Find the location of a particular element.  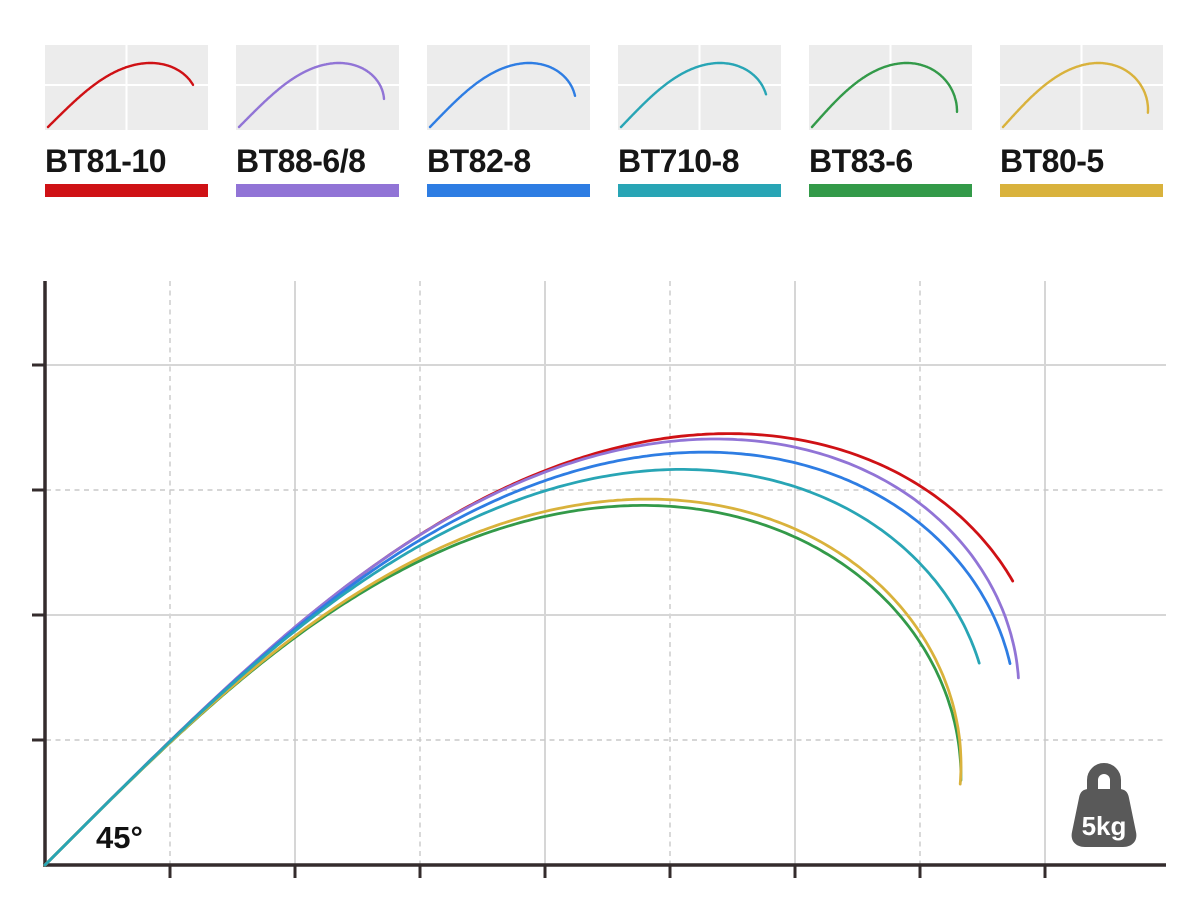

legend-label: BT710-8 is located at coordinates (679, 161).